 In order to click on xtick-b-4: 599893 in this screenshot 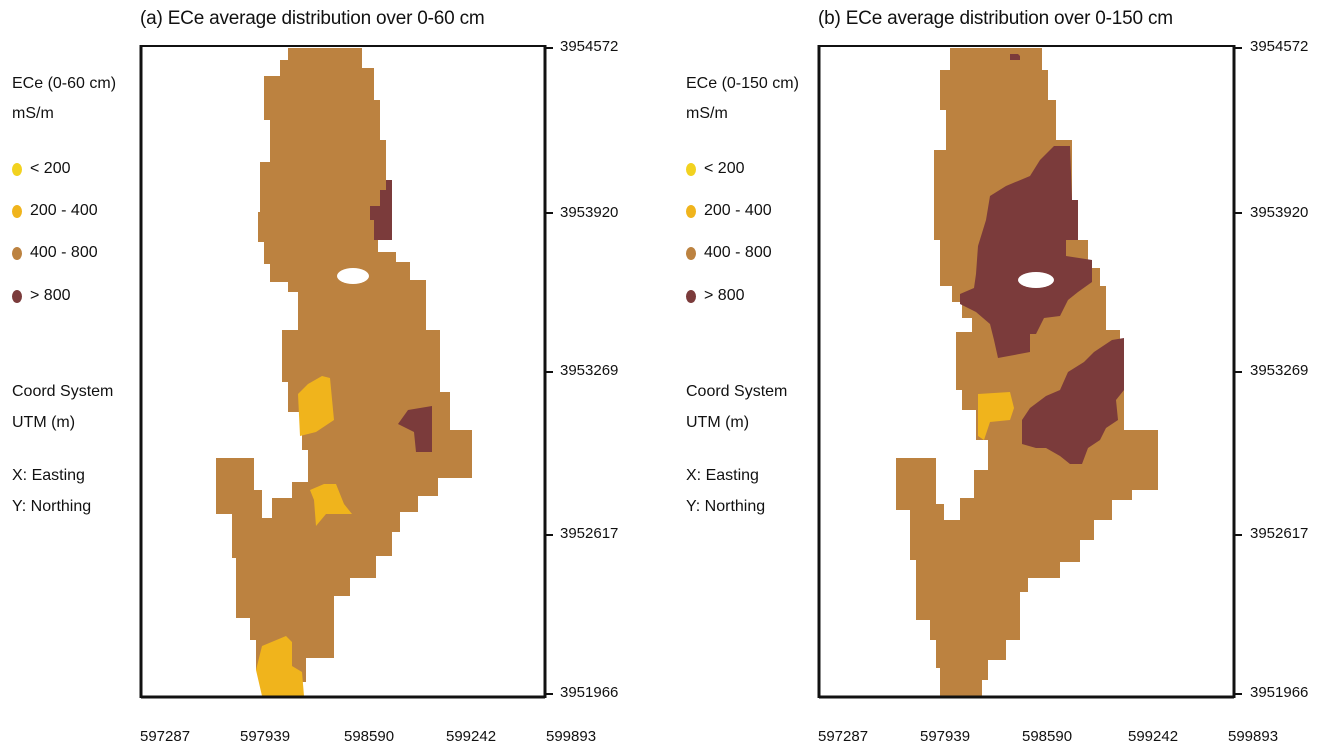, I will do `click(1253, 736)`.